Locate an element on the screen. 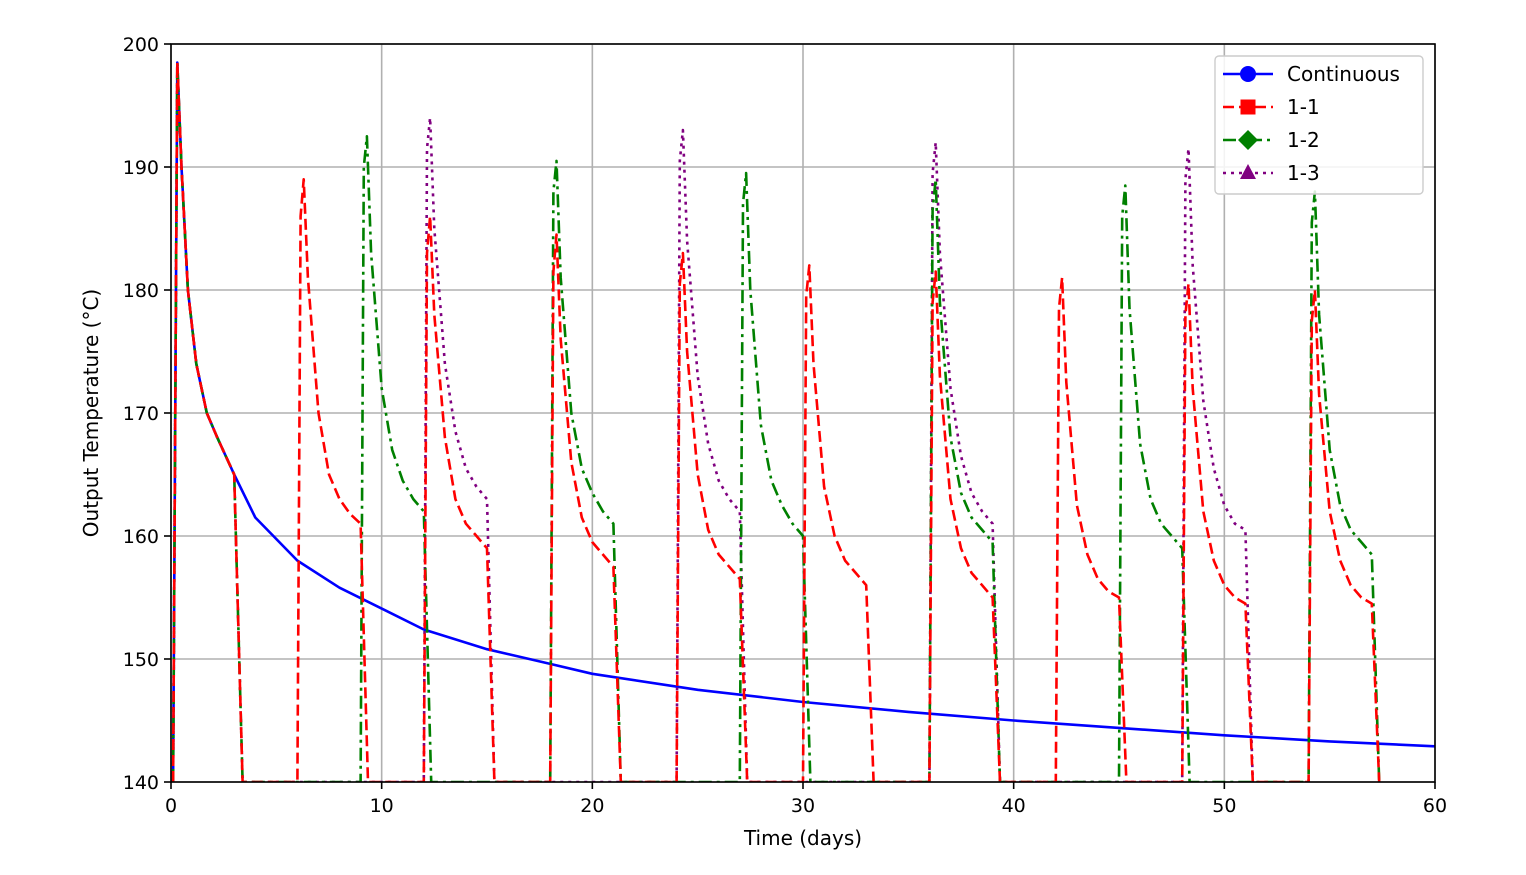 The image size is (1526, 875). y-tick-label-0: 140 is located at coordinates (141, 783).